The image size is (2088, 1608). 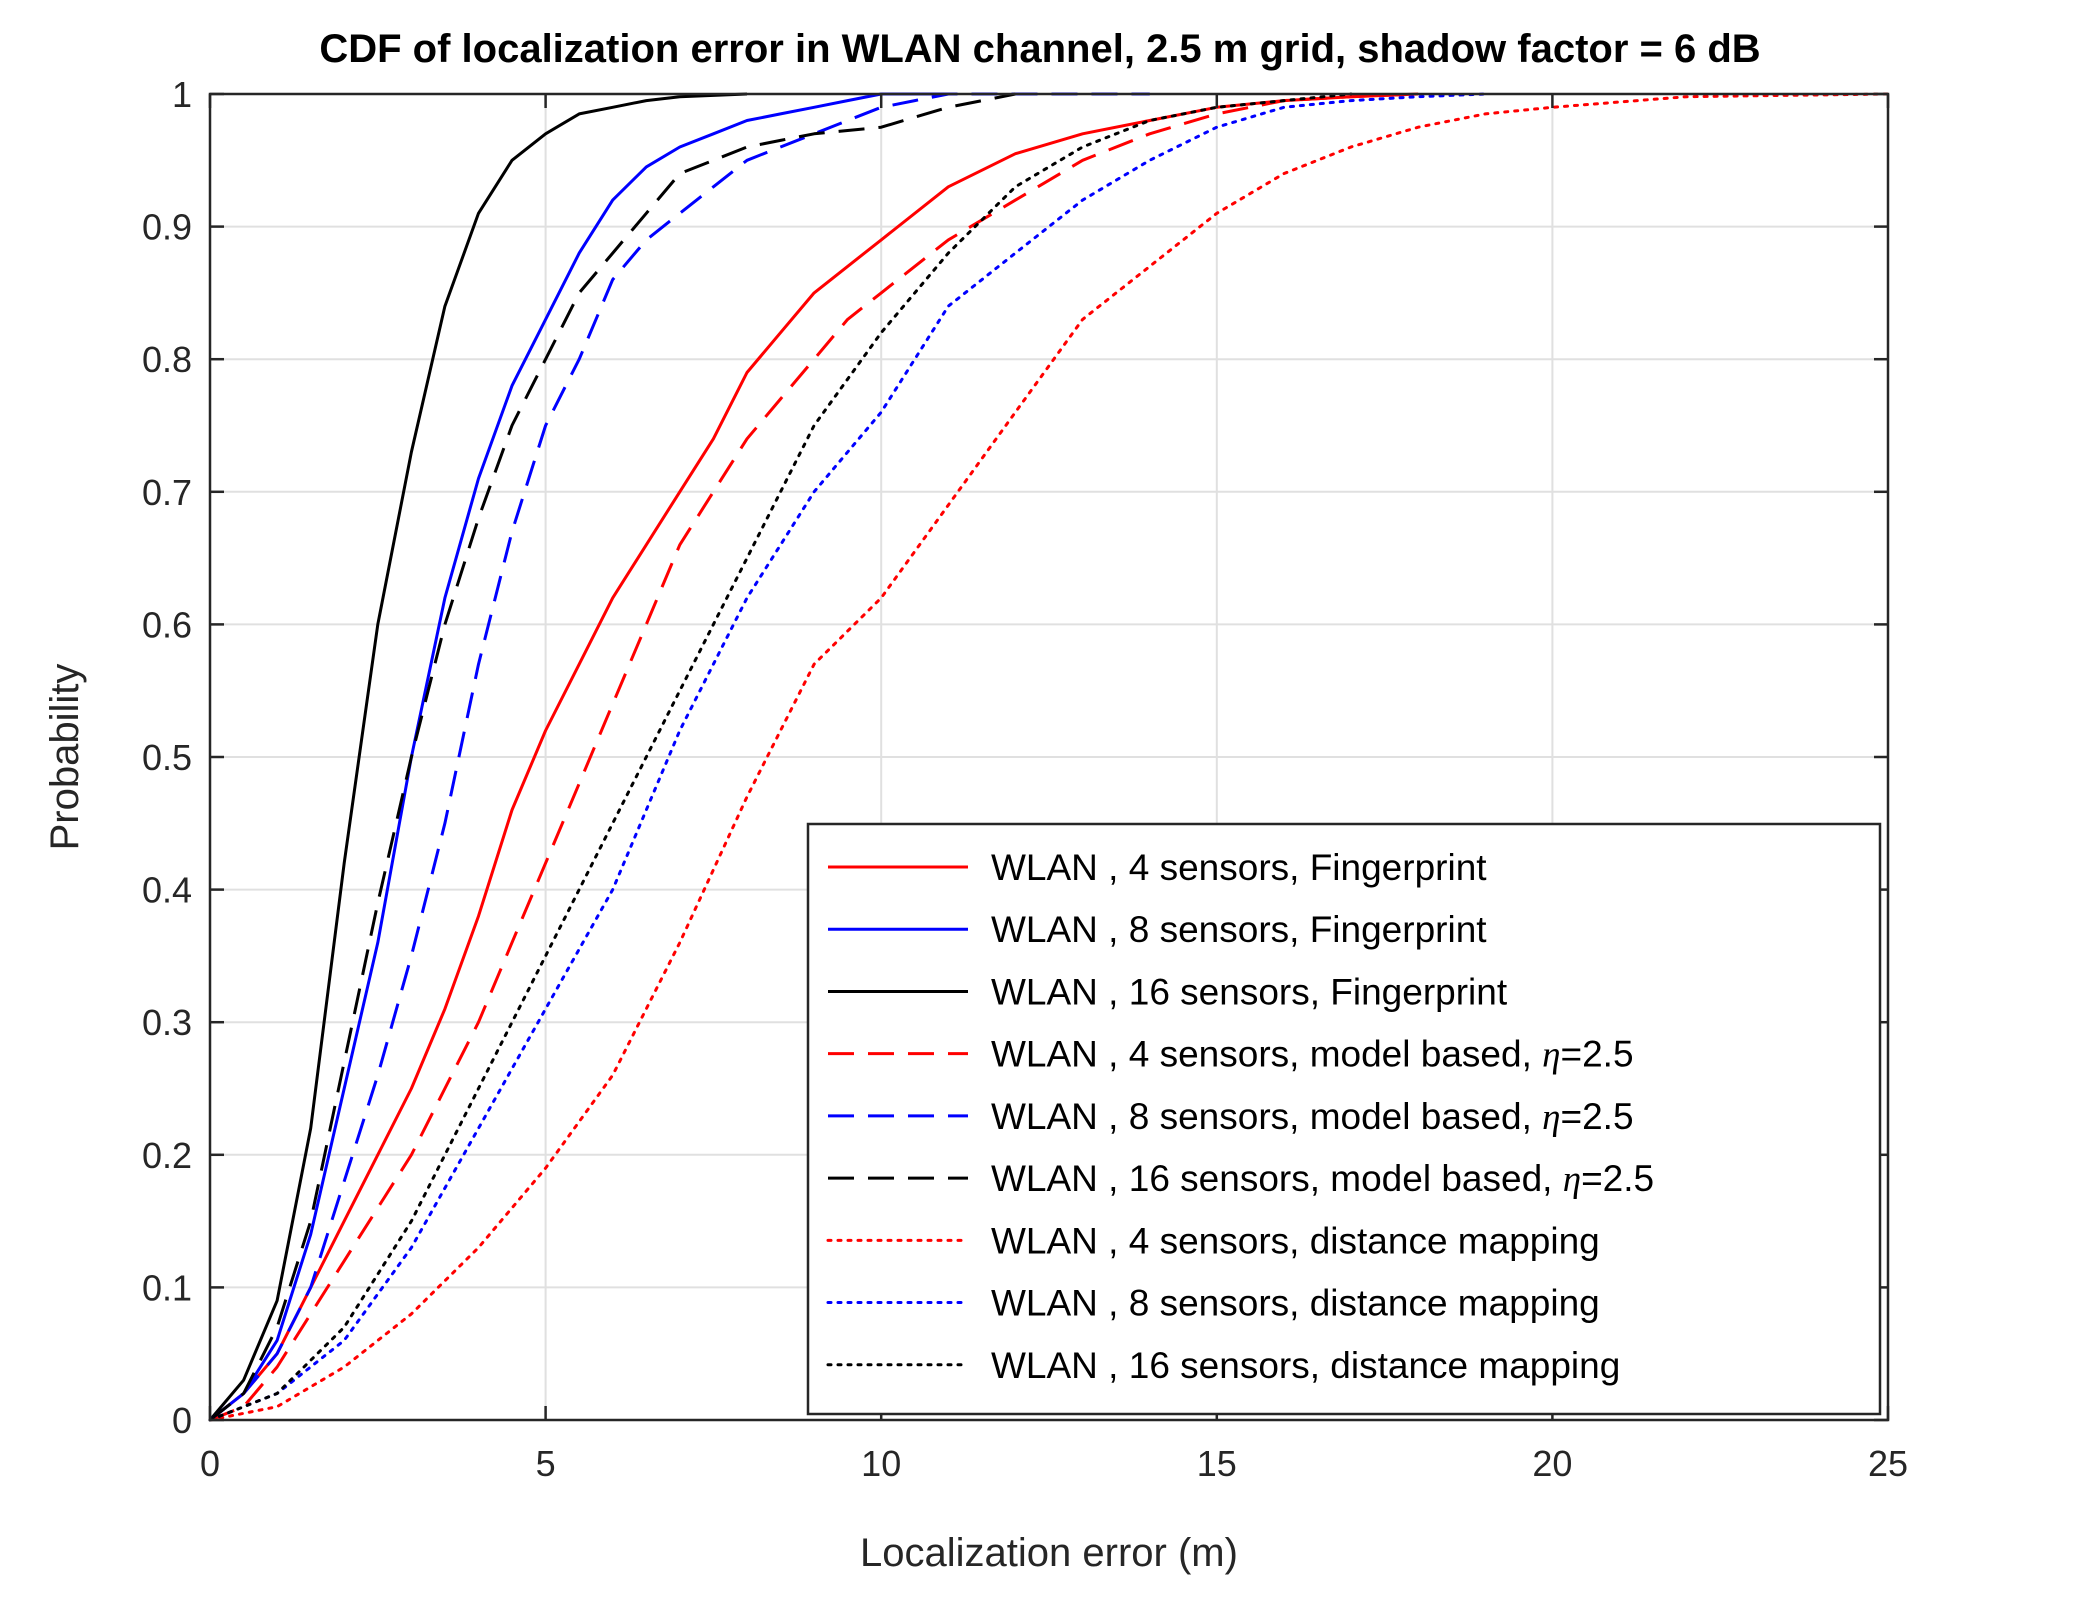 What do you see at coordinates (1239, 867) in the screenshot?
I see `legend-label-1: WLAN , 4 sensors, Fingerprint` at bounding box center [1239, 867].